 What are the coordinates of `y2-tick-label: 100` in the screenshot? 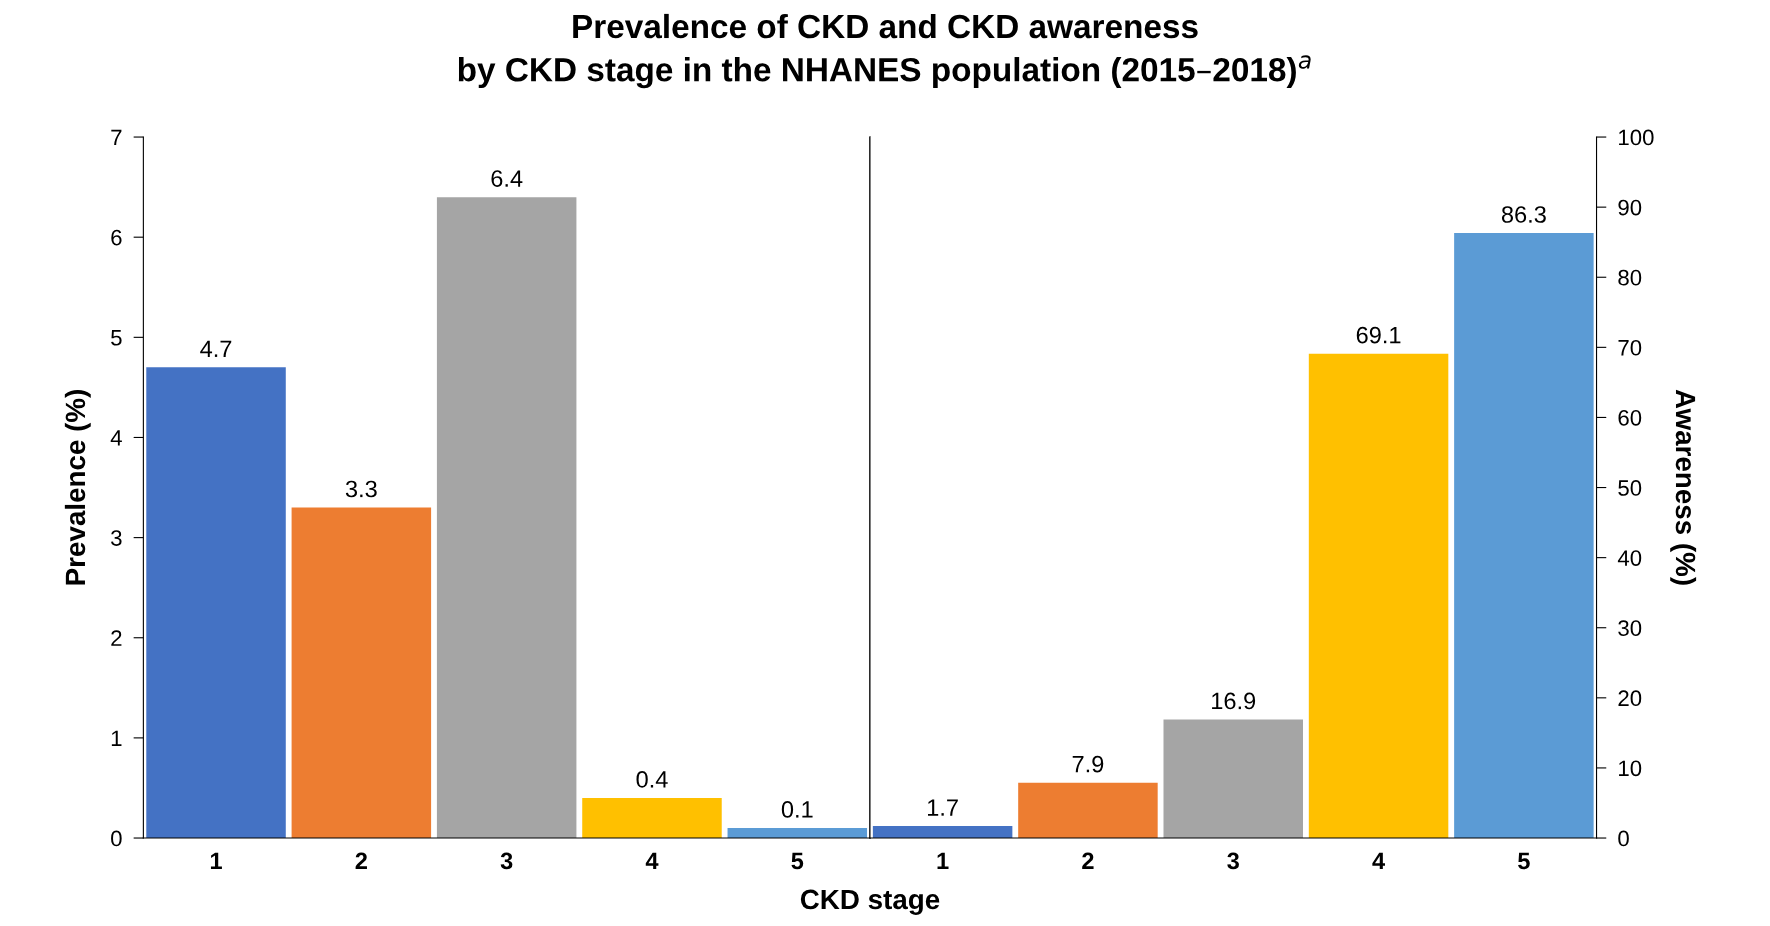 It's located at (1636, 137).